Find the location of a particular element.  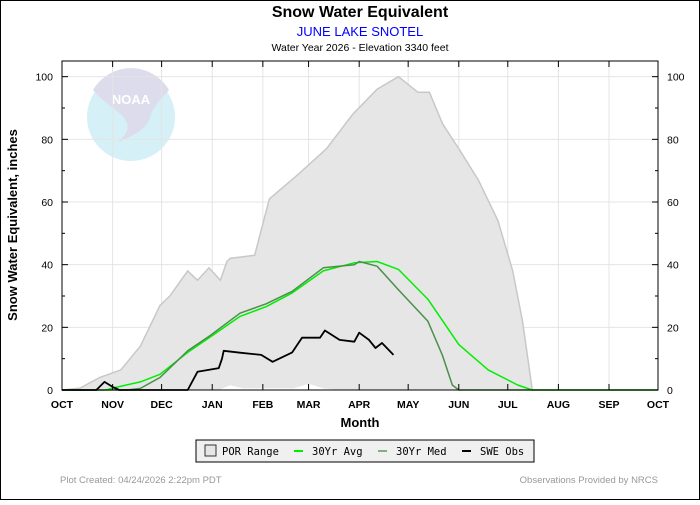

x-tick-label: JUN is located at coordinates (458, 405).